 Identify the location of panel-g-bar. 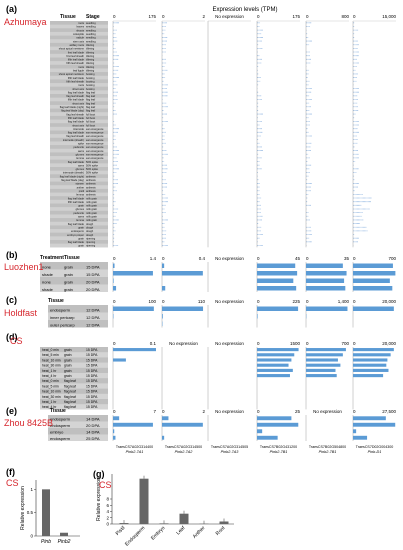
(184, 518).